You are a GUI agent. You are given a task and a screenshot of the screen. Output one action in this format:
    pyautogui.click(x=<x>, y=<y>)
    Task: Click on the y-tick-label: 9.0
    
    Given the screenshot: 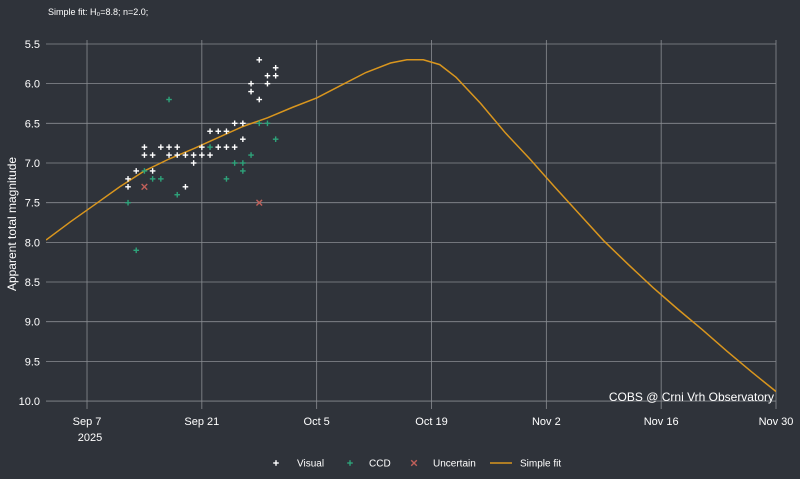 What is the action you would take?
    pyautogui.click(x=32, y=323)
    